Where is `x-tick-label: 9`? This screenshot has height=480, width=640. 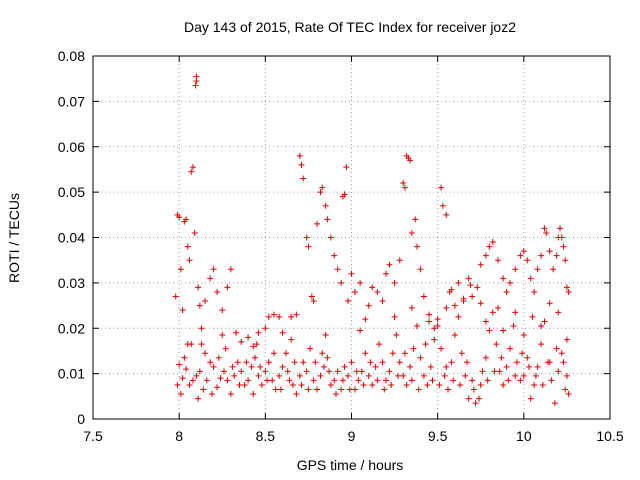
x-tick-label: 9 is located at coordinates (352, 436).